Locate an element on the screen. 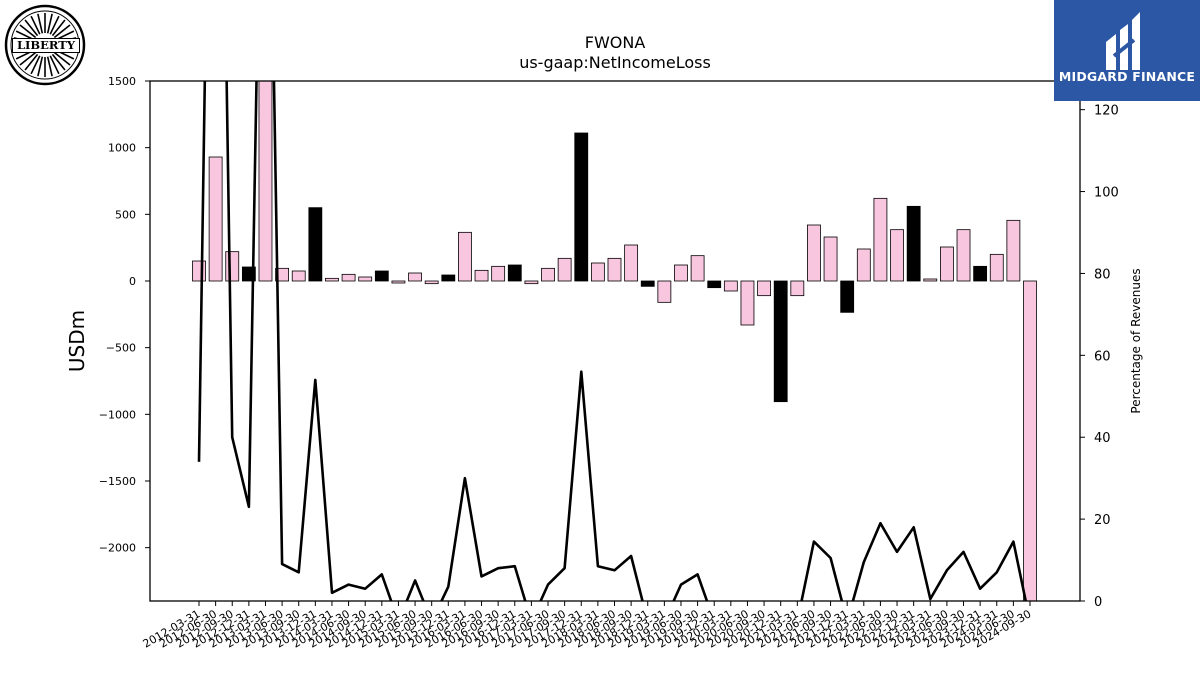 The width and height of the screenshot is (1200, 675). y-axis-label: USDm is located at coordinates (77, 341).